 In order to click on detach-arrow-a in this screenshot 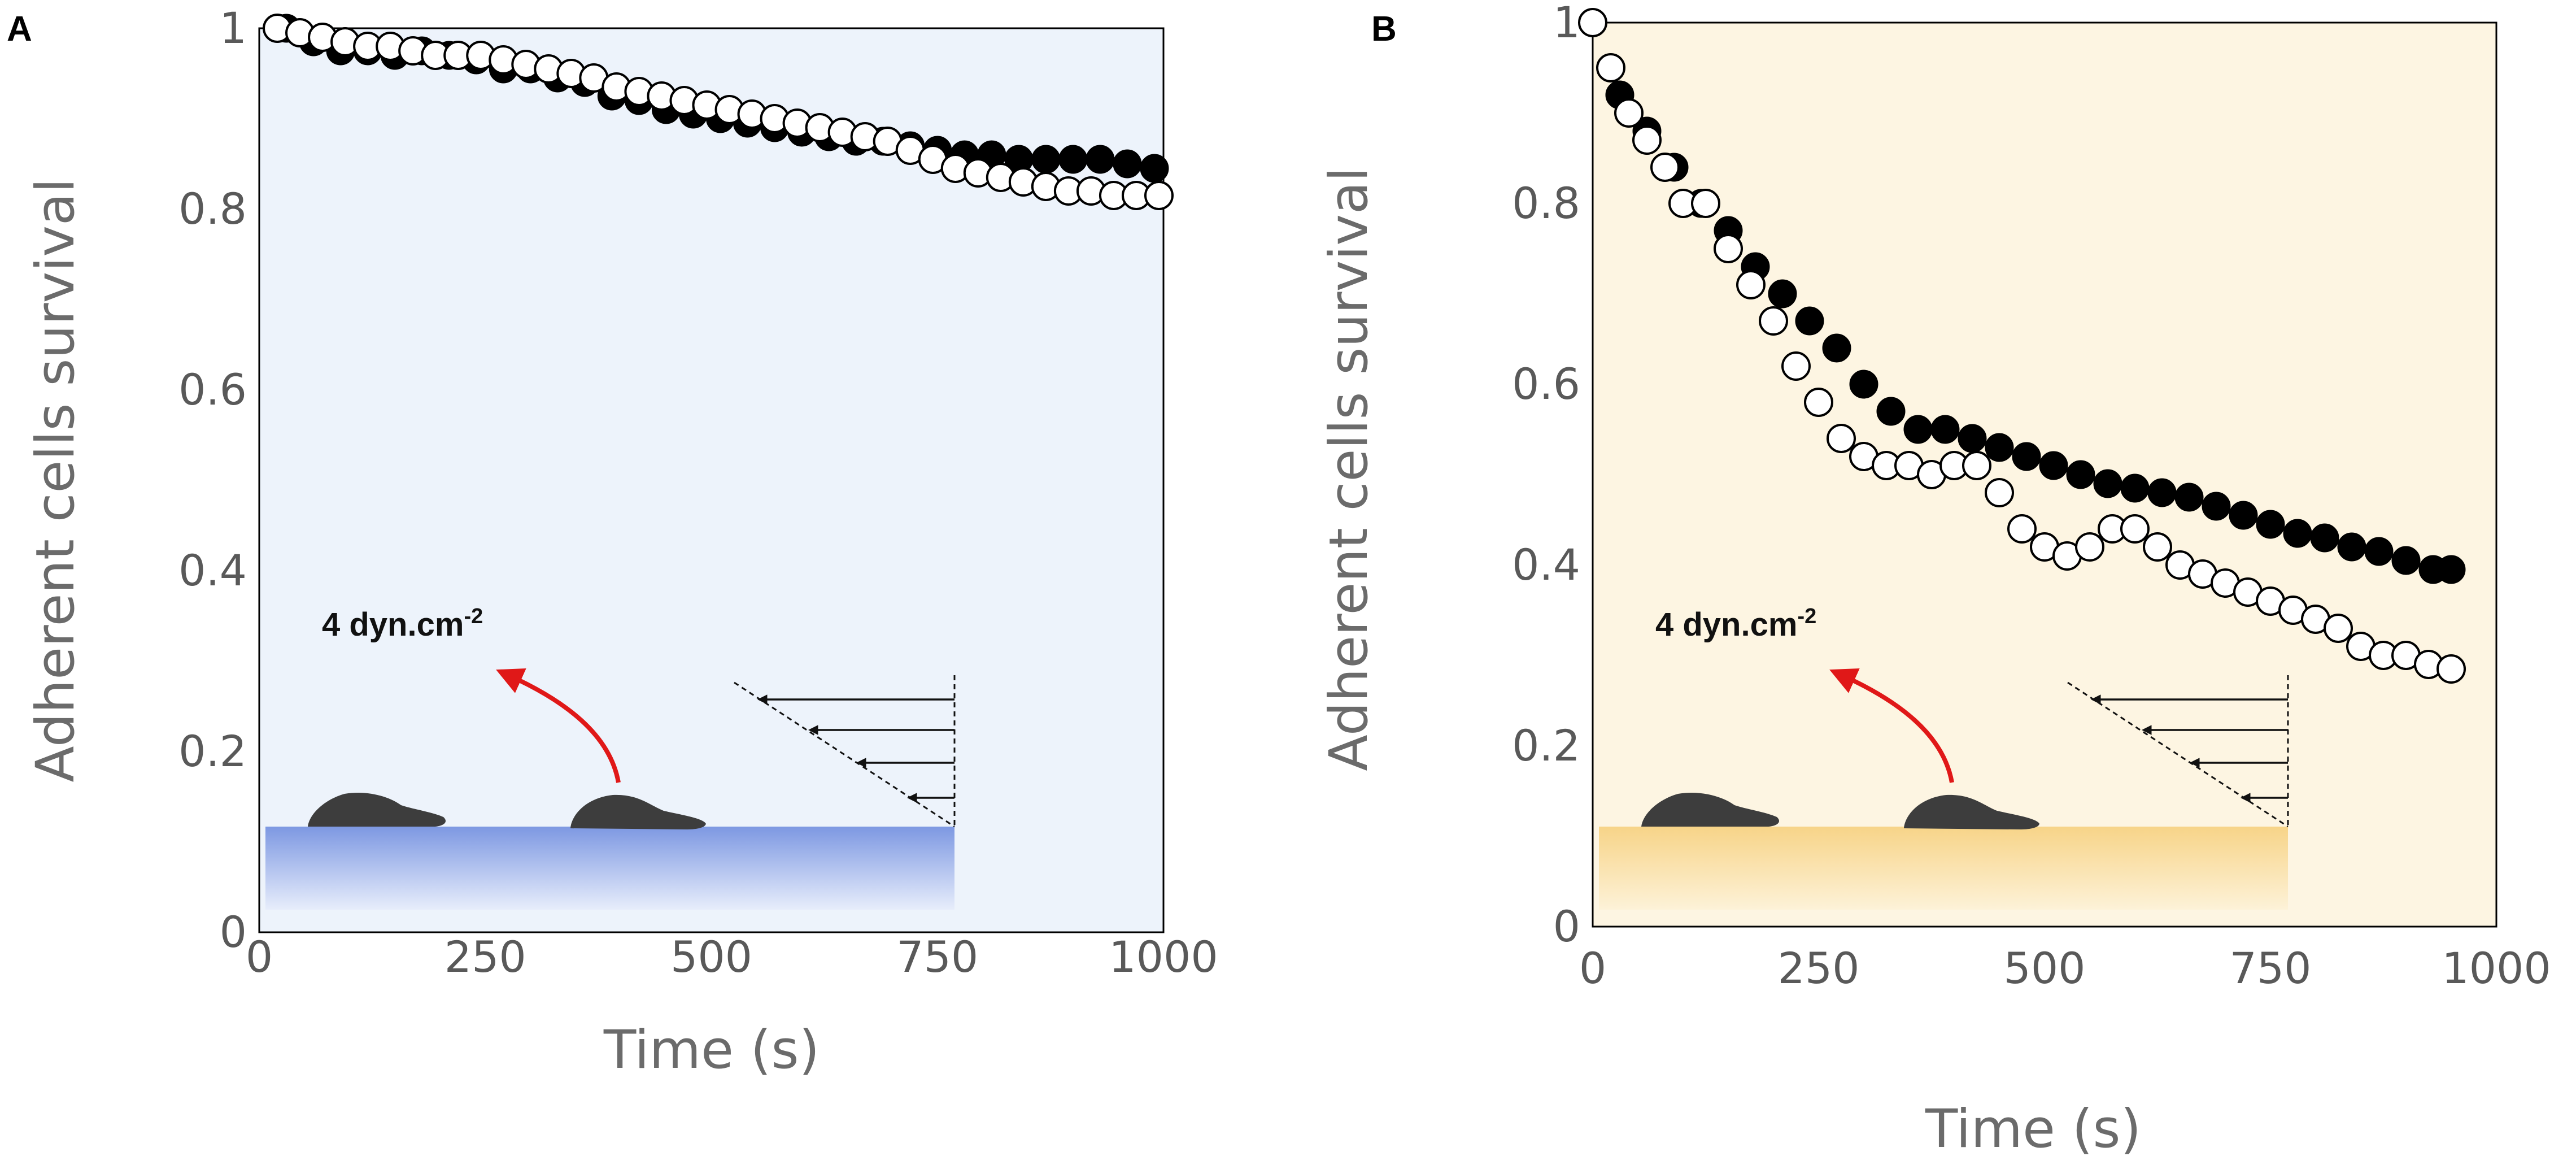, I will do `click(558, 726)`.